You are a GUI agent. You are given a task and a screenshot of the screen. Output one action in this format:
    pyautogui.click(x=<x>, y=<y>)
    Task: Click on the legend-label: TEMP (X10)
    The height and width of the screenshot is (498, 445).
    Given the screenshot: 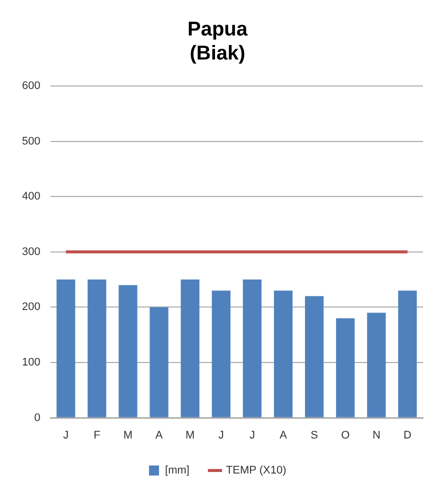 What is the action you would take?
    pyautogui.click(x=256, y=470)
    